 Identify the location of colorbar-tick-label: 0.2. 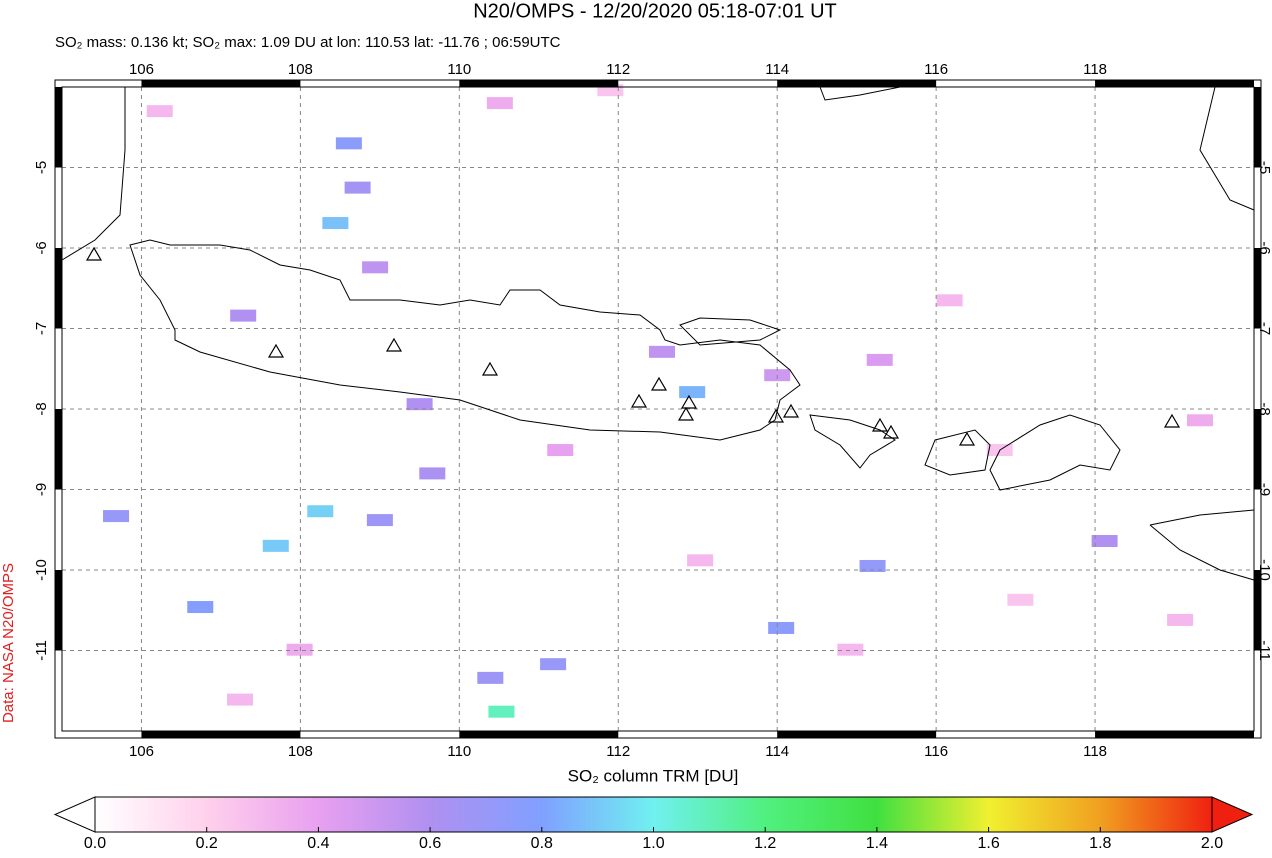
(207, 843).